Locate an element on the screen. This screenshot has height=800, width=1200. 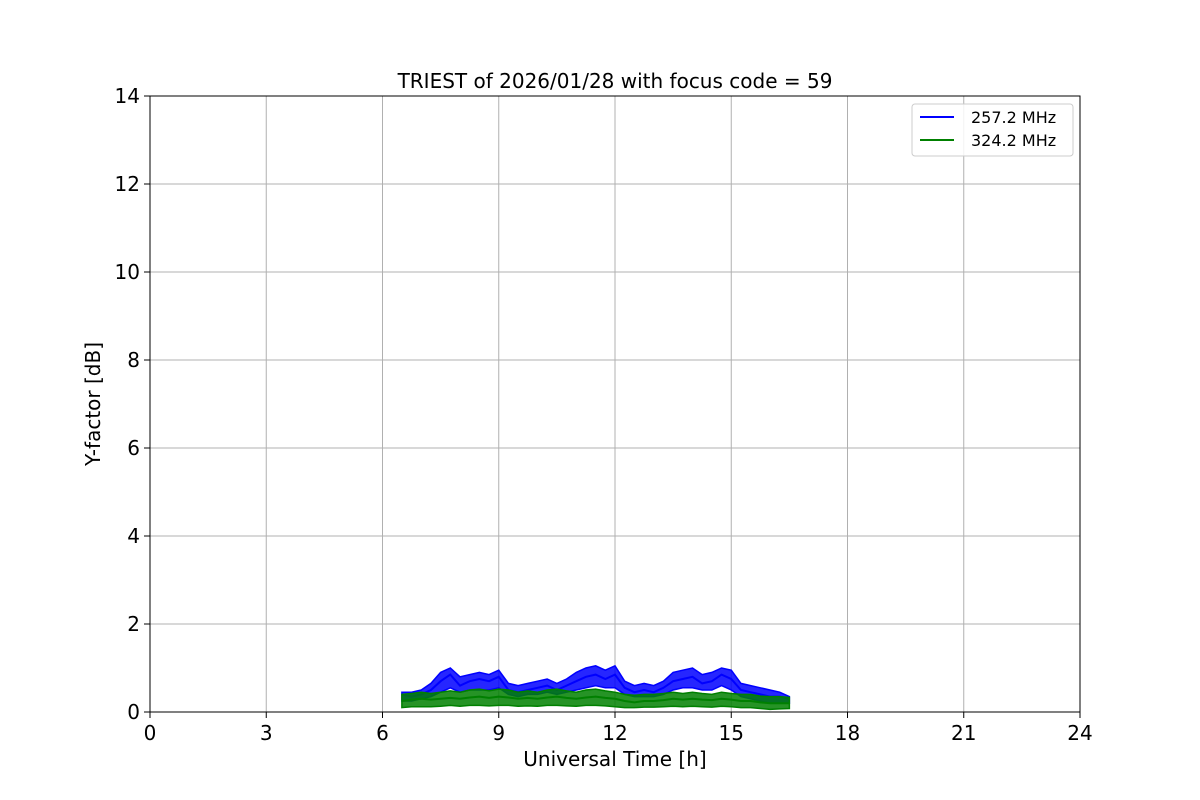
x-tick-label: 12 is located at coordinates (614, 733).